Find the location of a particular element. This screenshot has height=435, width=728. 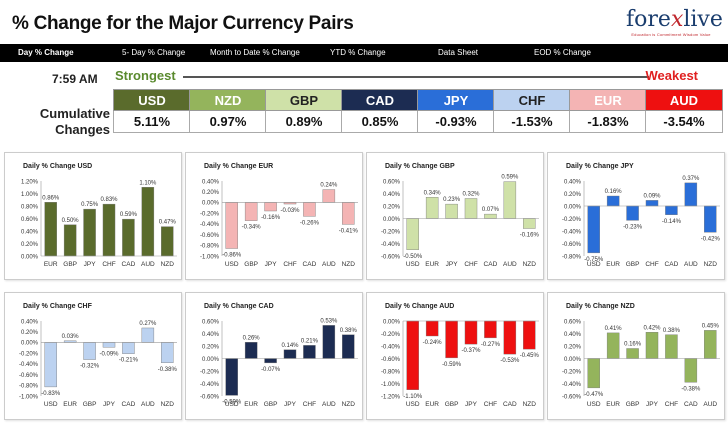

data-label: -0.03% is located at coordinates (290, 211).